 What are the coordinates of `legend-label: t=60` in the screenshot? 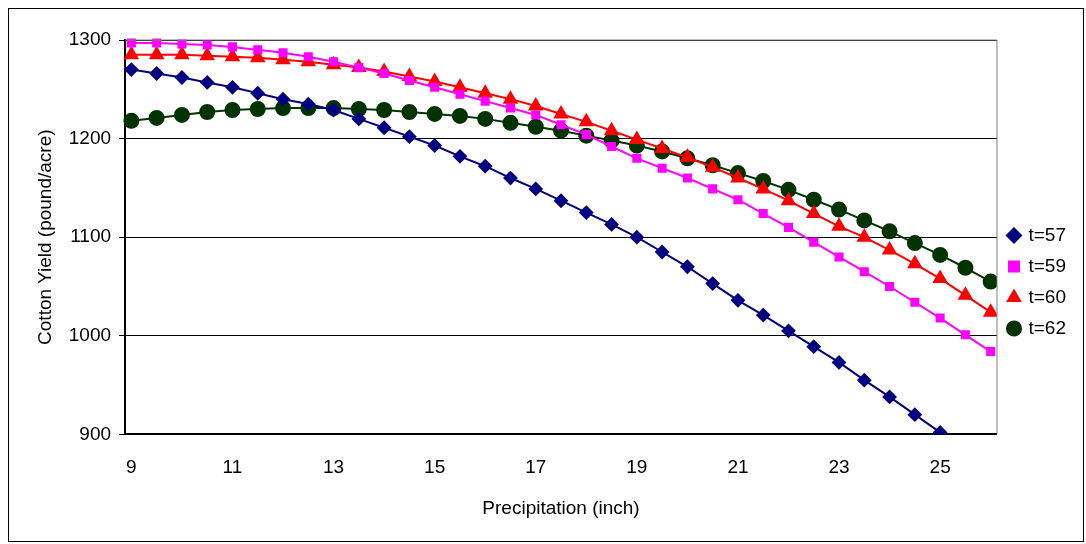 It's located at (1047, 296).